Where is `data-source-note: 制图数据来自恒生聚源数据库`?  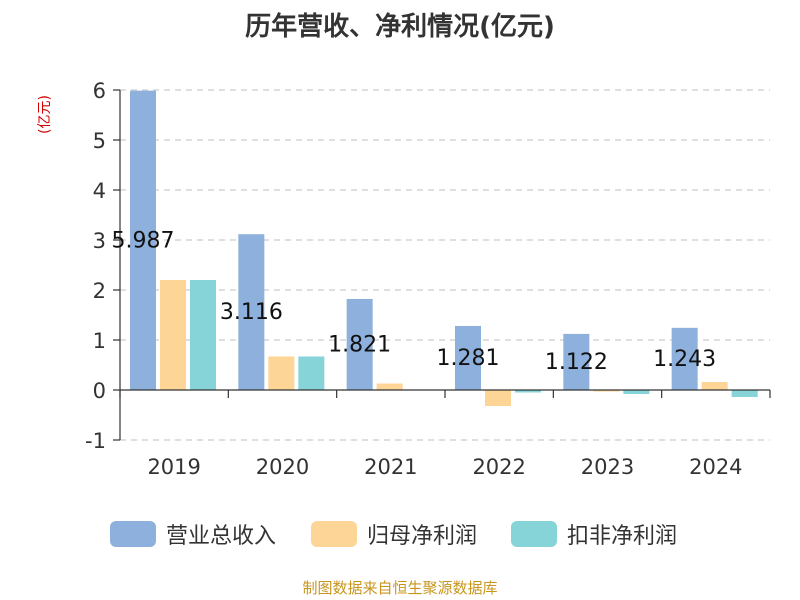 data-source-note: 制图数据来自恒生聚源数据库 is located at coordinates (400, 588).